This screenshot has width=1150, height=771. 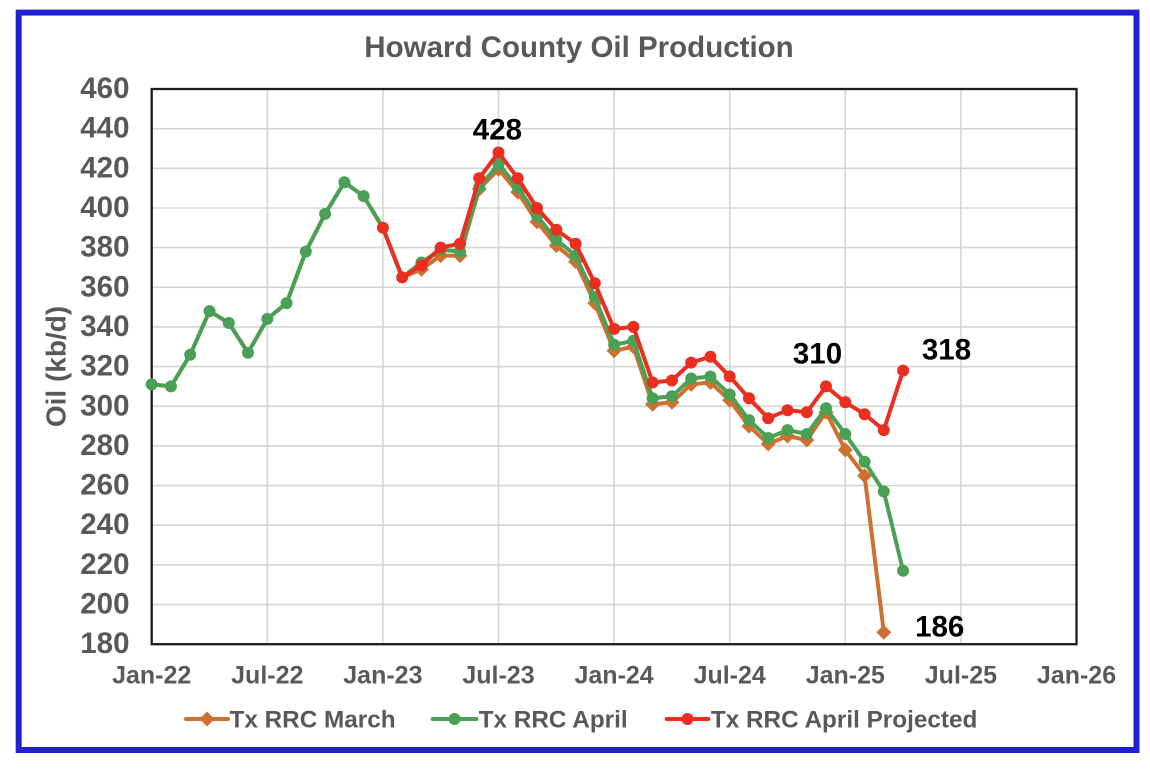 What do you see at coordinates (730, 676) in the screenshot?
I see `svg-text: Jul-24` at bounding box center [730, 676].